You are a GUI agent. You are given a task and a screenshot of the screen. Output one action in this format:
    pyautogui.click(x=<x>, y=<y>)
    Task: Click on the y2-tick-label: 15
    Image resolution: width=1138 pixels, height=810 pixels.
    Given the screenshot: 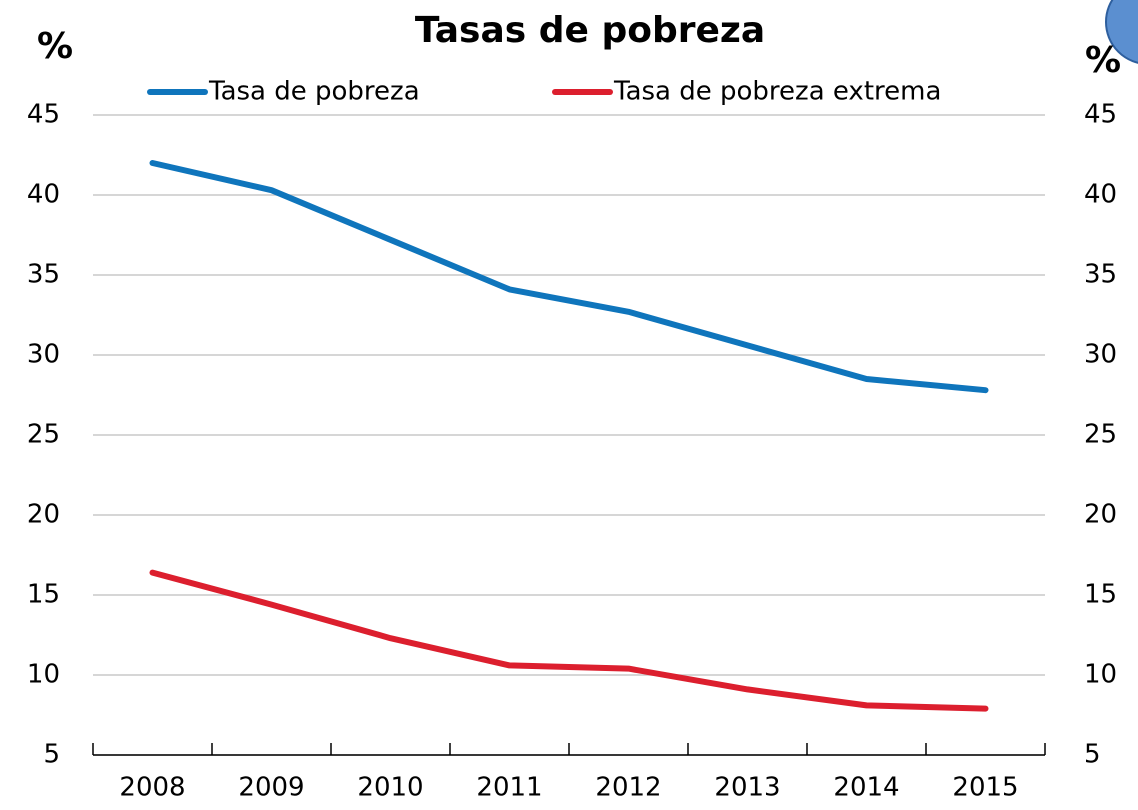 What is the action you would take?
    pyautogui.click(x=1100, y=595)
    